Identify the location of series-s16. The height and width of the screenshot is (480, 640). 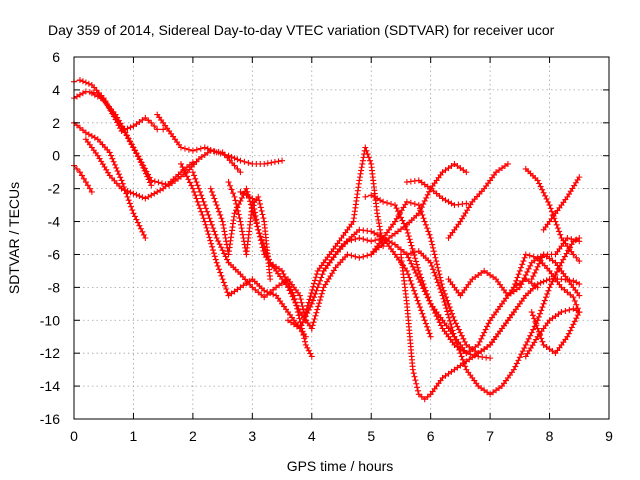
(377, 283).